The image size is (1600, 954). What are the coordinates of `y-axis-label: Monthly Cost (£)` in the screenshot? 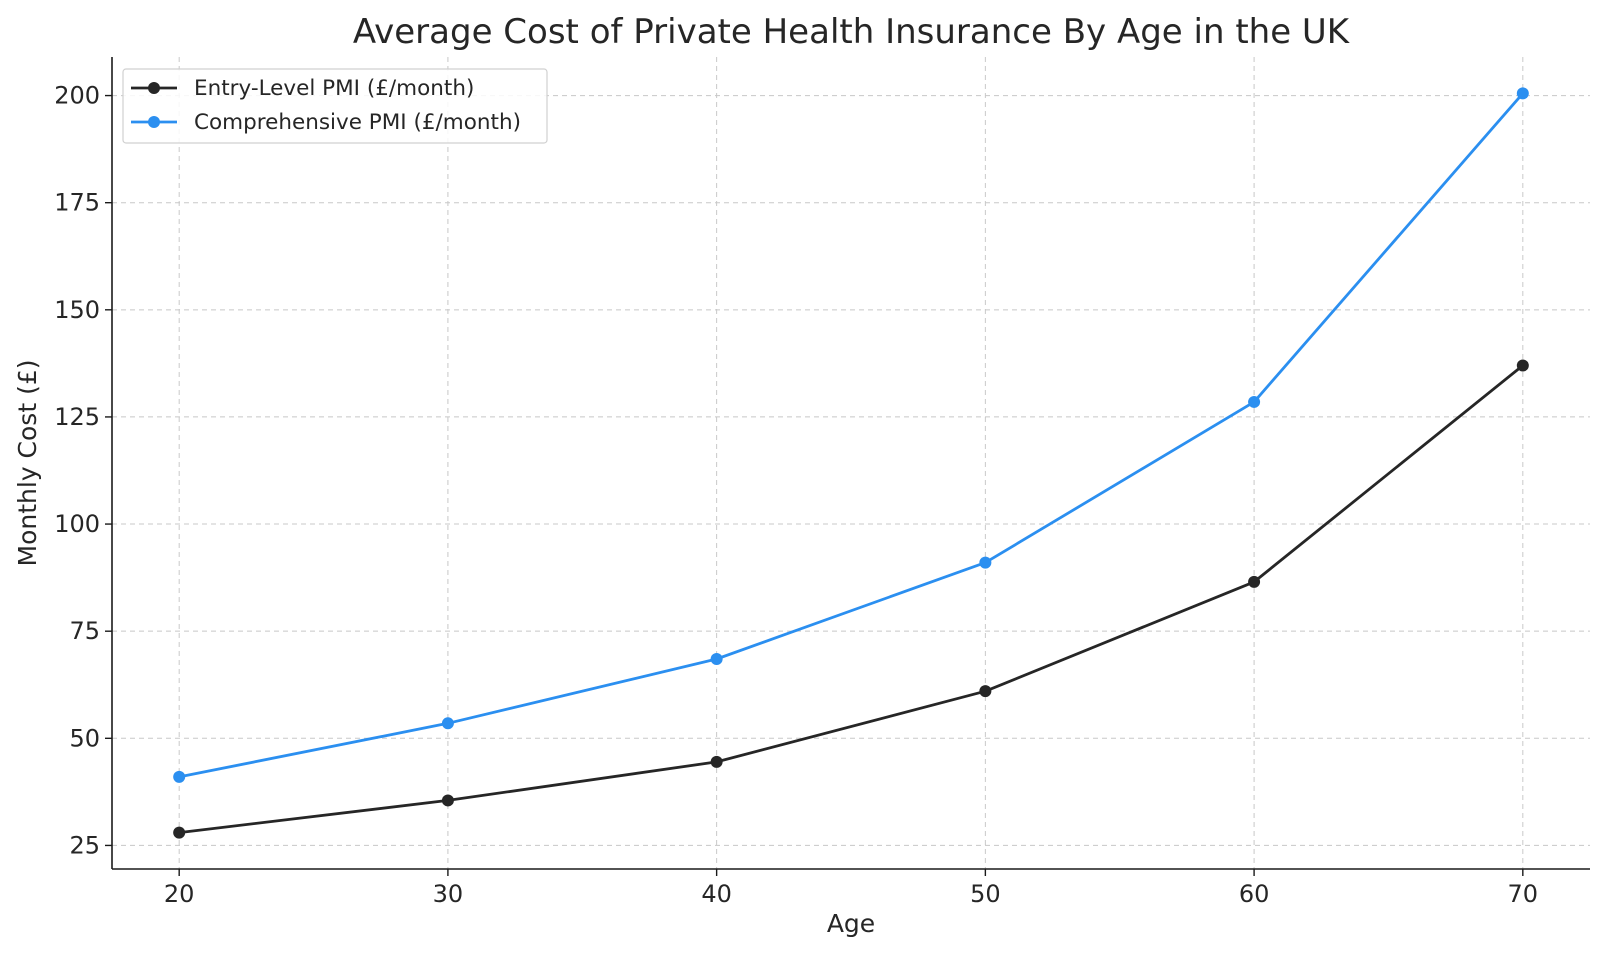 It's located at (27, 463).